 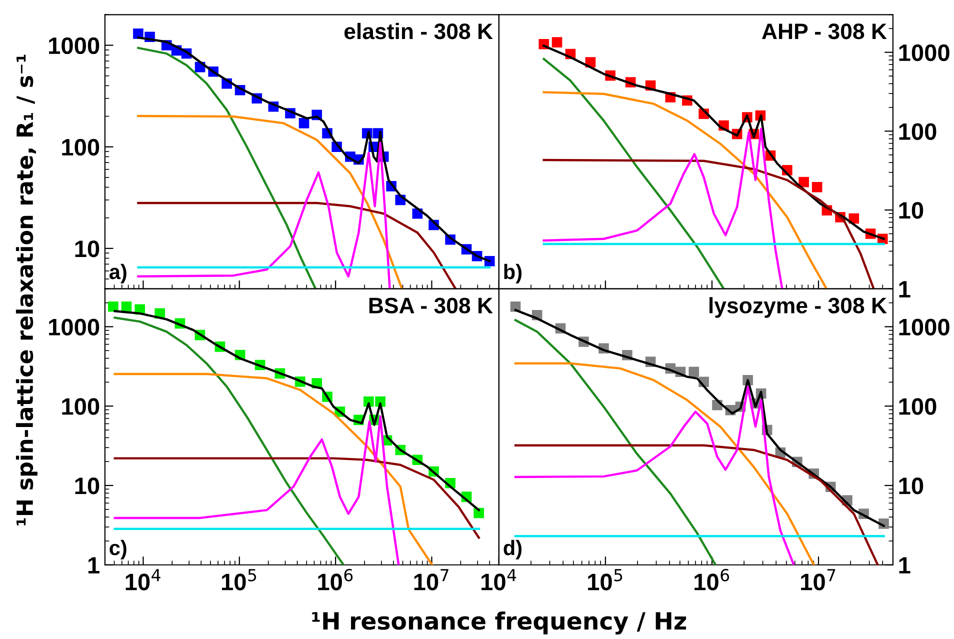 What do you see at coordinates (499, 623) in the screenshot?
I see `x-axis-title: ¹H resonance frequency / Hz` at bounding box center [499, 623].